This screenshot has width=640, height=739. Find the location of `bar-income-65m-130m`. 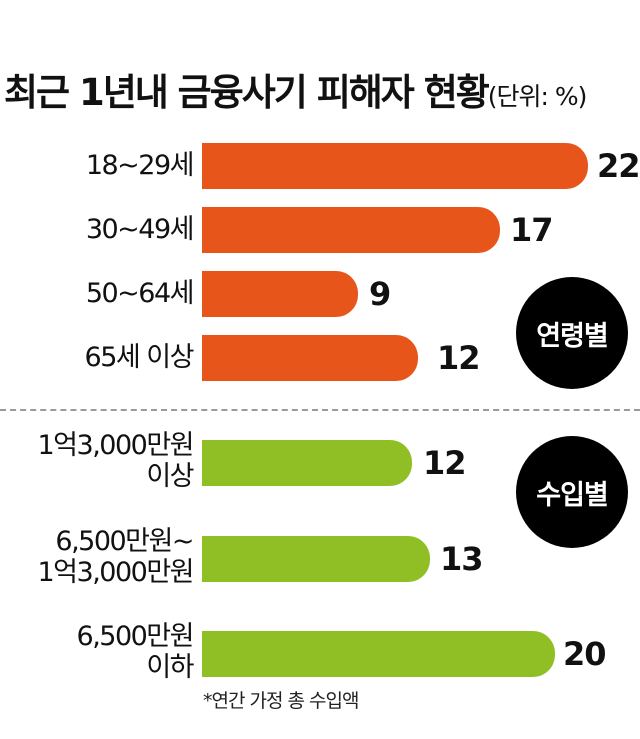

bar-income-65m-130m is located at coordinates (316, 559).